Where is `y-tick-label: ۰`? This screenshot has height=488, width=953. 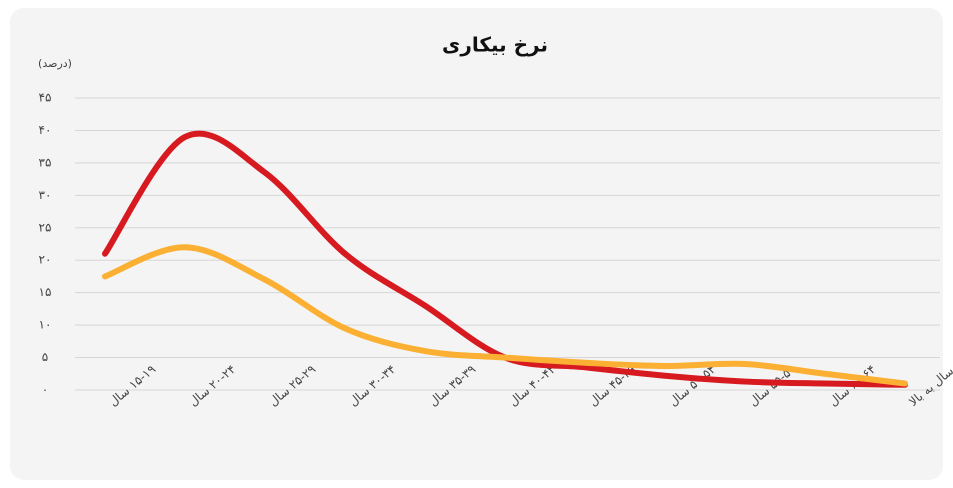 y-tick-label: ۰ is located at coordinates (45, 390).